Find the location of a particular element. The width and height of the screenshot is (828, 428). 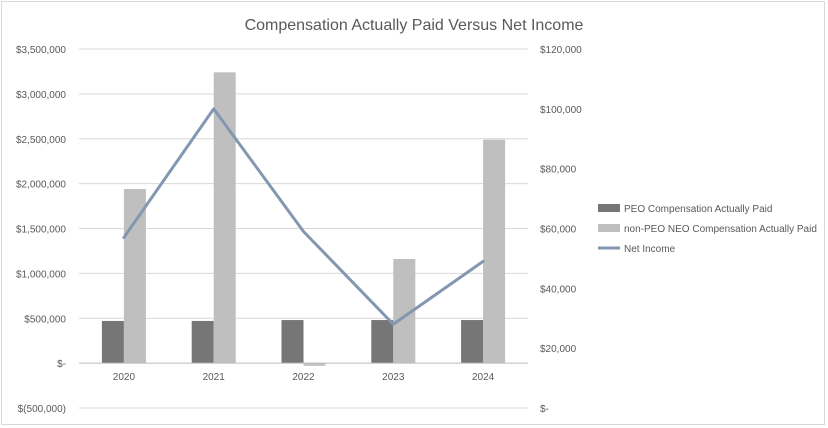

left-axis-tick-label: $1,000,000 is located at coordinates (41, 274).